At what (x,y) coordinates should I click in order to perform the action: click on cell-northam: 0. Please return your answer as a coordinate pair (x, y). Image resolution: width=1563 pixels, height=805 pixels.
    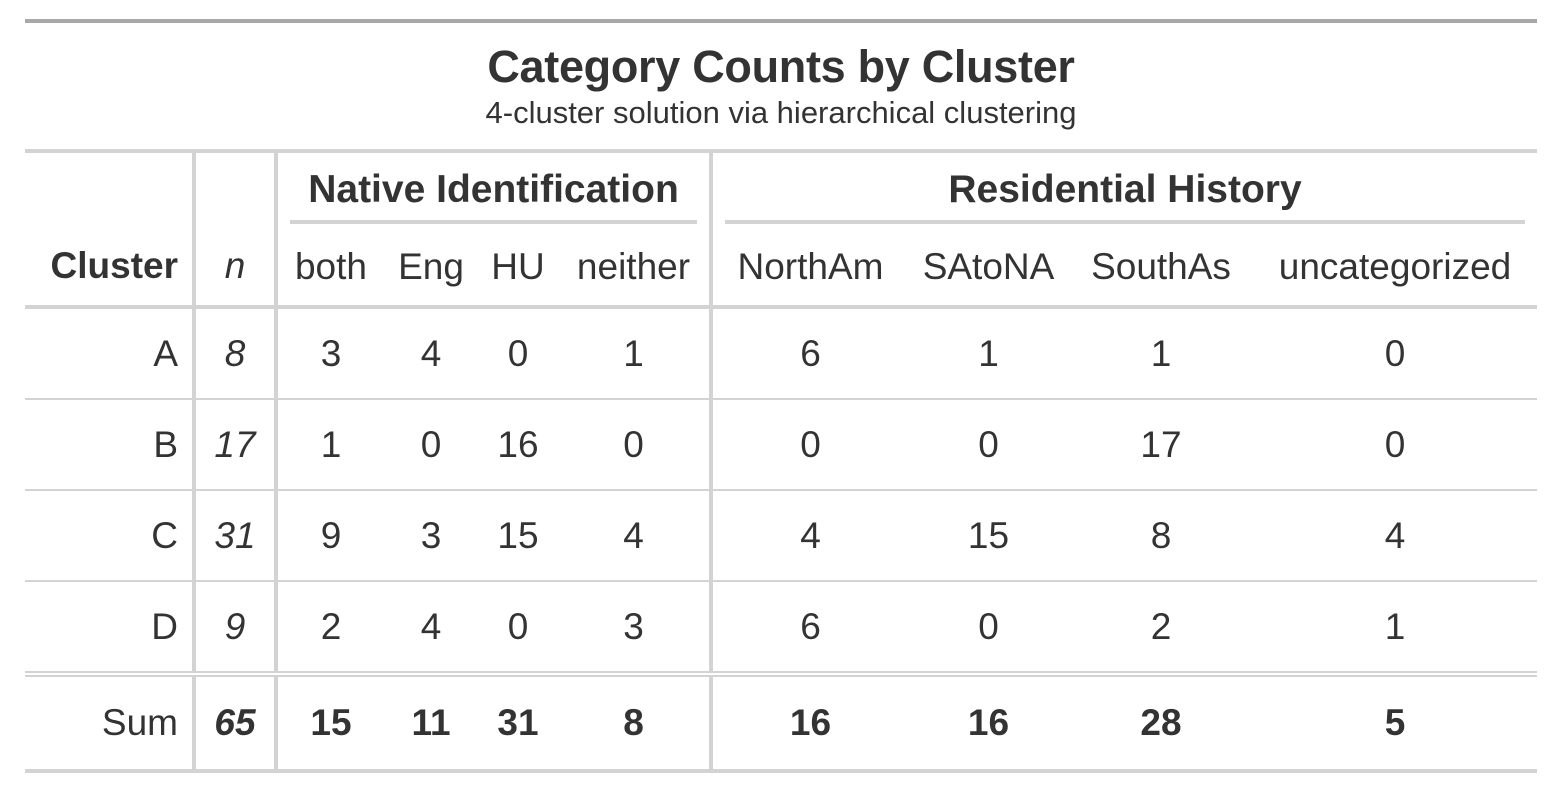
    Looking at the image, I should click on (808, 445).